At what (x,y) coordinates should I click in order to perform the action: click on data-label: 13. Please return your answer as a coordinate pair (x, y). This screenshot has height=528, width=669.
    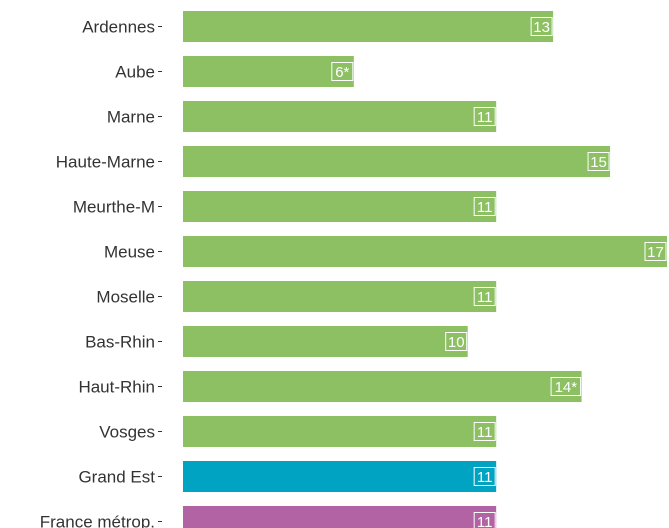
    Looking at the image, I should click on (541, 27).